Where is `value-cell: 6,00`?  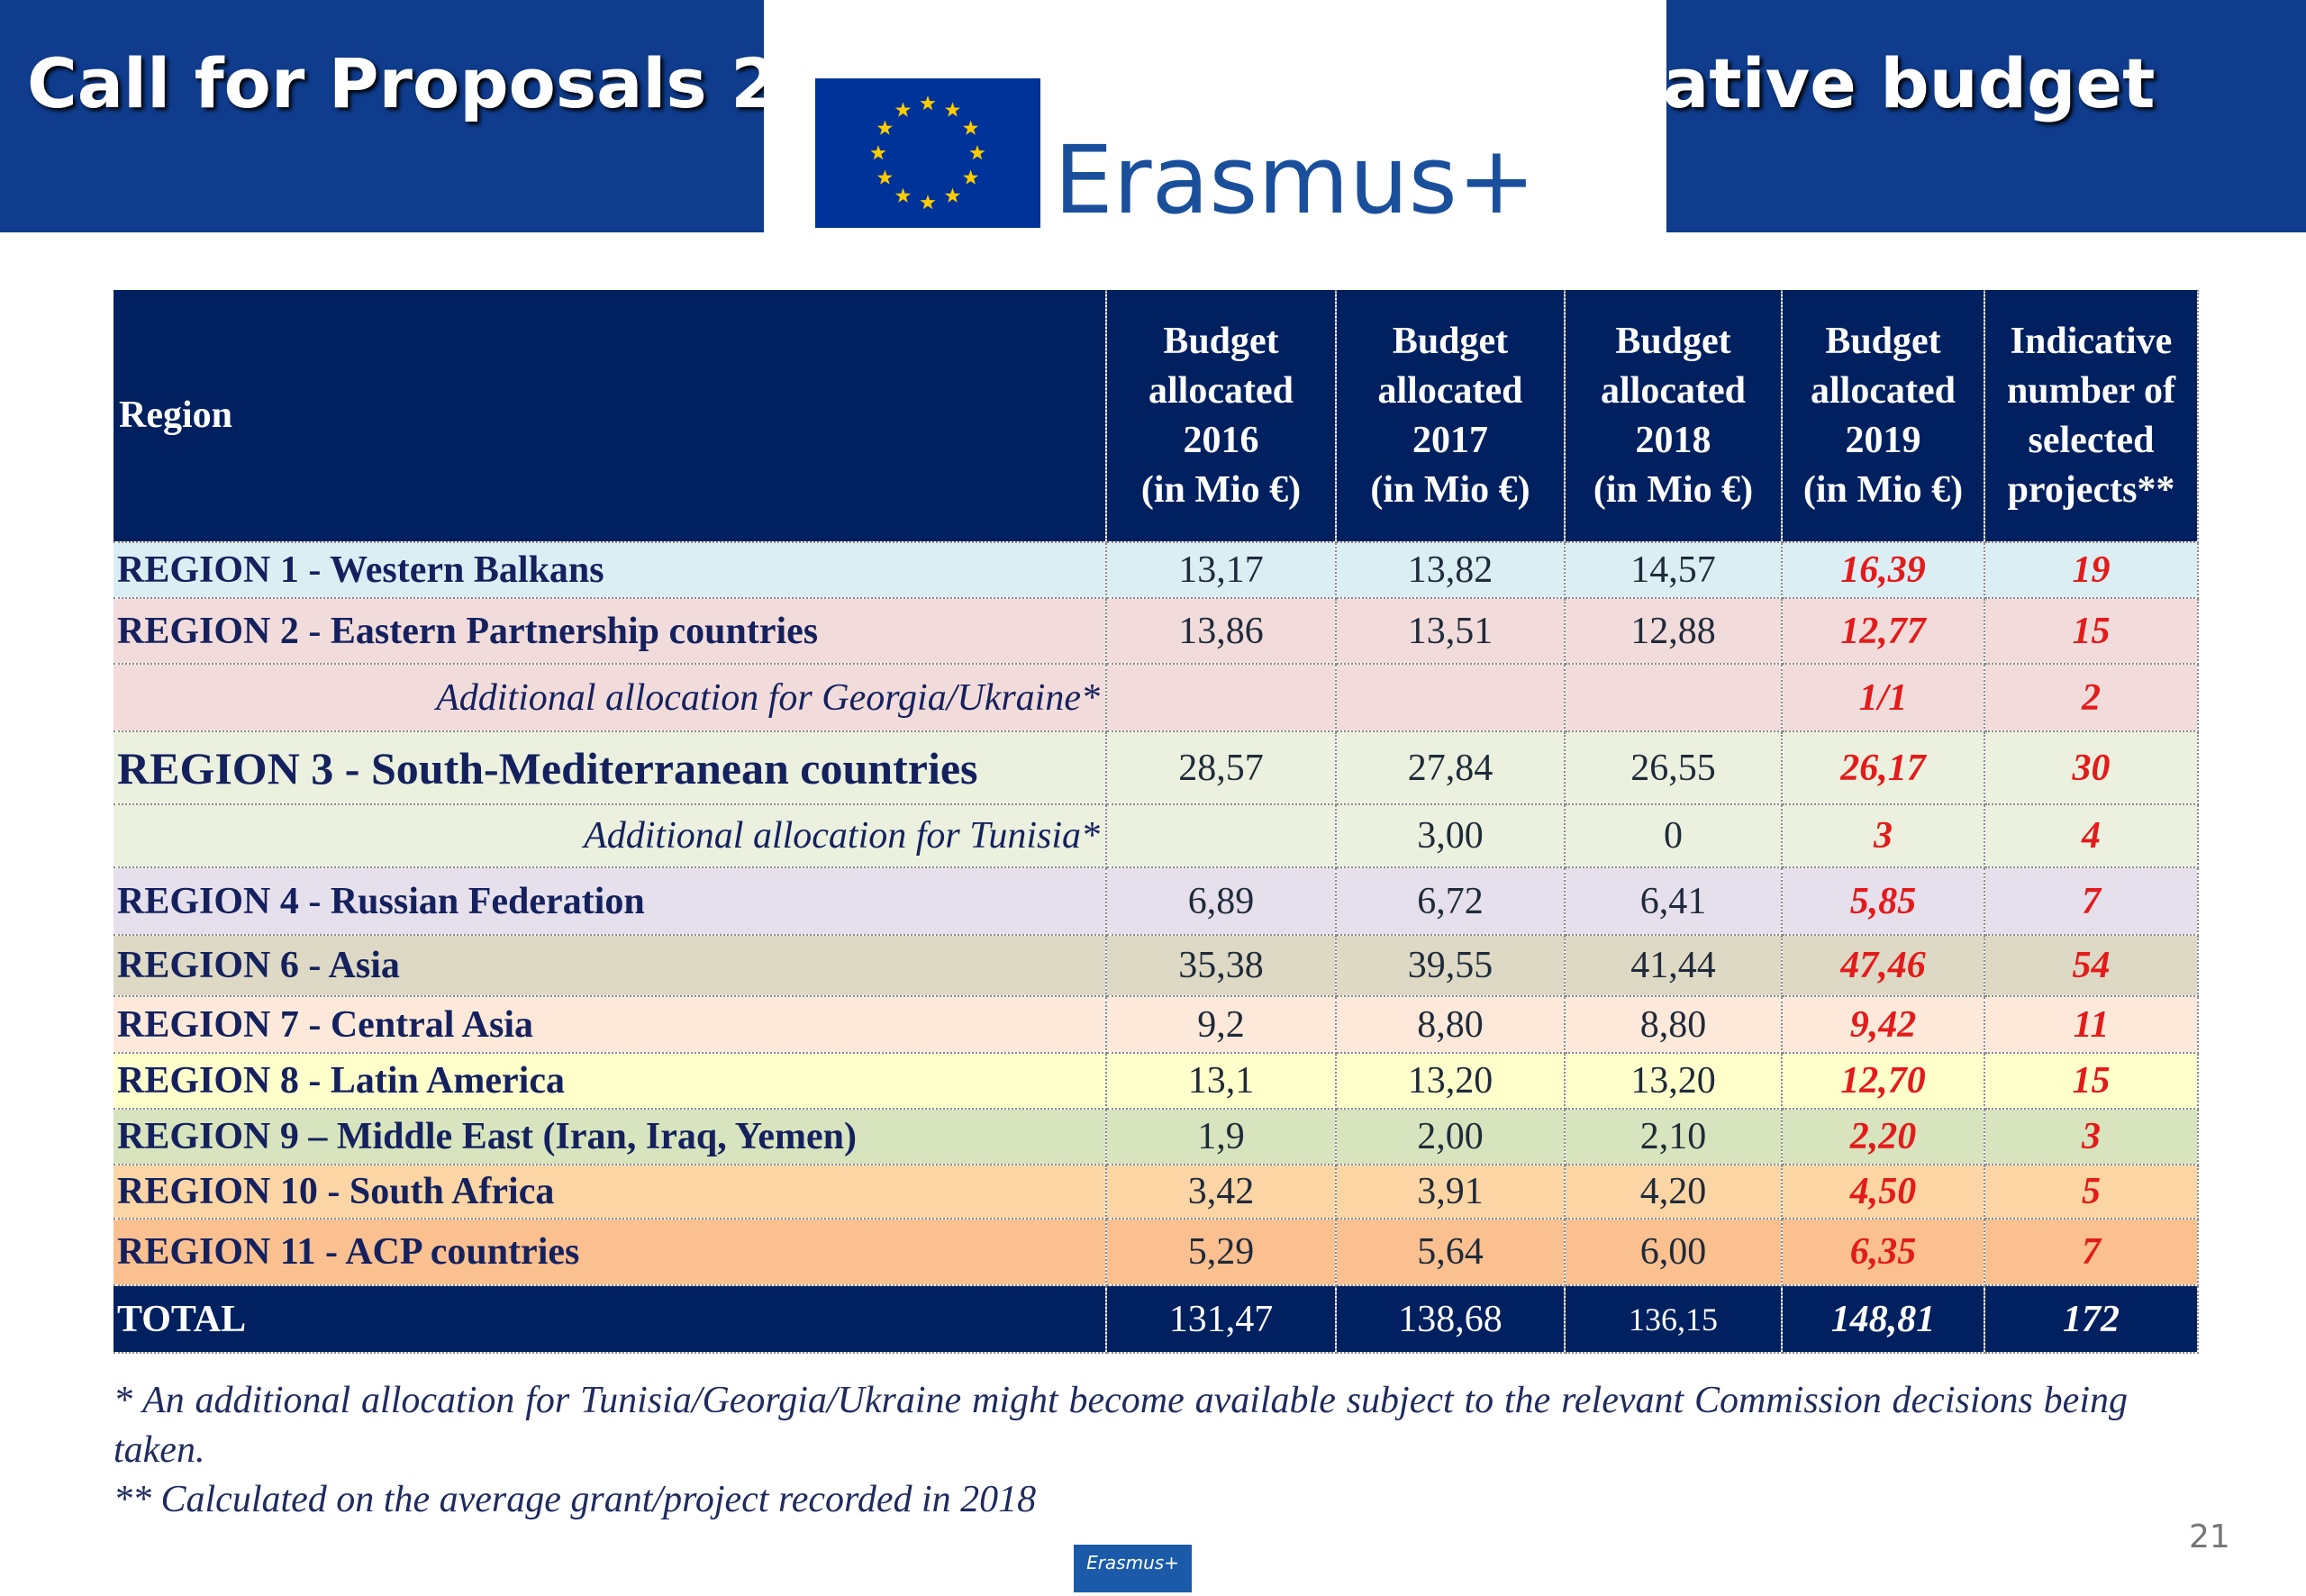
value-cell: 6,00 is located at coordinates (1674, 1252).